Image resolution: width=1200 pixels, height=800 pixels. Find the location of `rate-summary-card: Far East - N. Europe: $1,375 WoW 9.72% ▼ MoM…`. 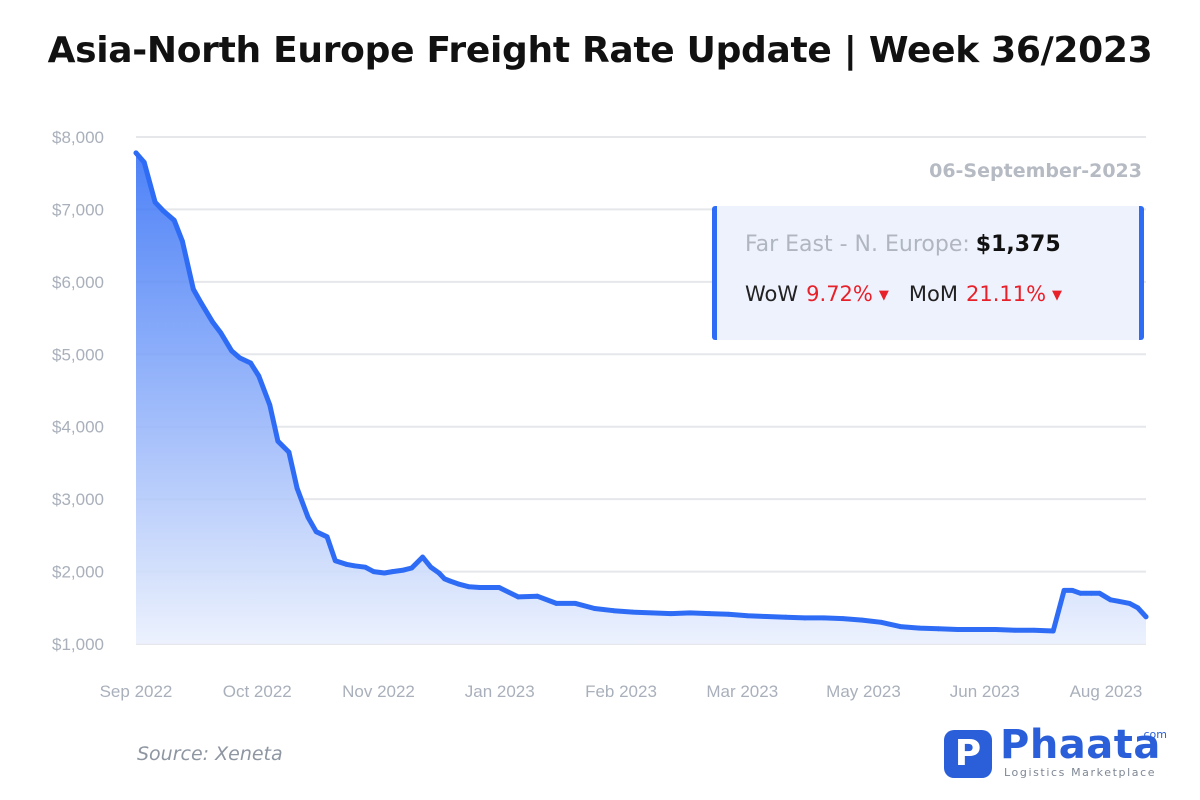

rate-summary-card: Far East - N. Europe: $1,375 WoW 9.72% ▼ MoM… is located at coordinates (928, 273).